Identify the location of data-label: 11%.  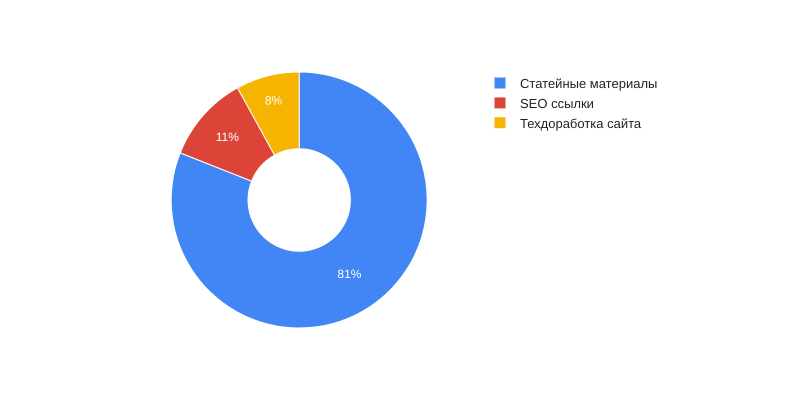
(228, 137).